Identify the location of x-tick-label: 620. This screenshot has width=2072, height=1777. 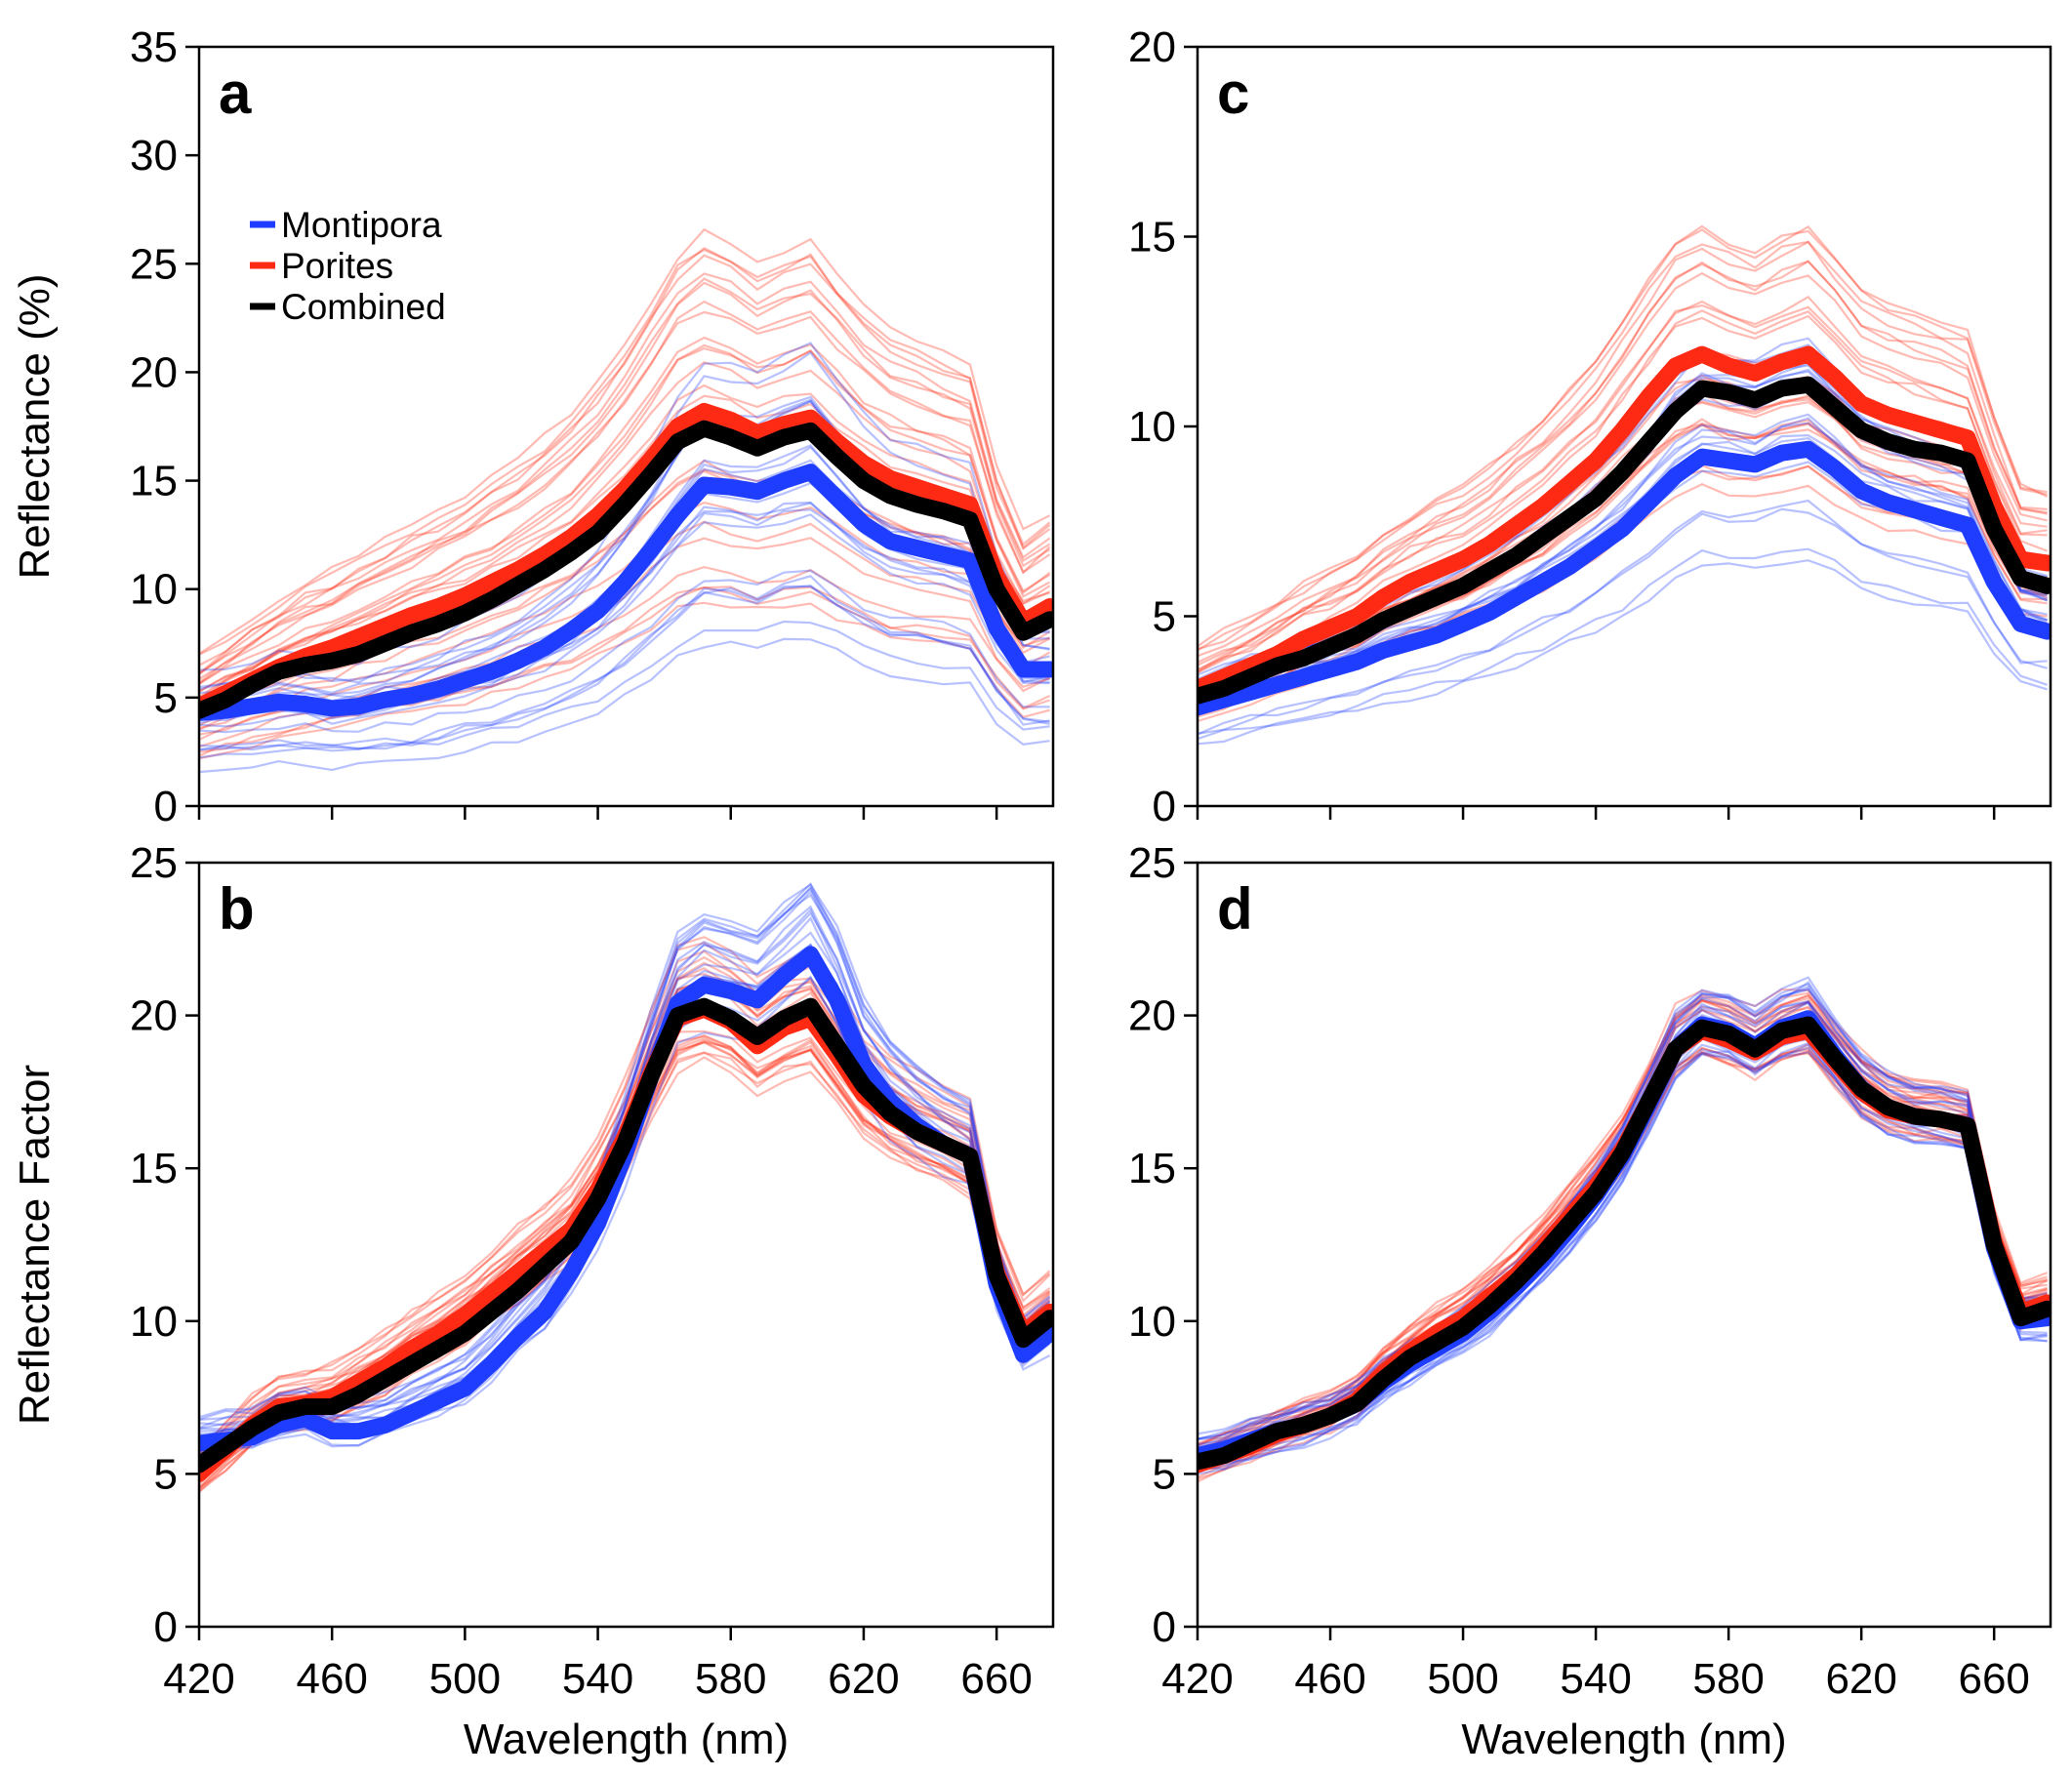
(1860, 1679).